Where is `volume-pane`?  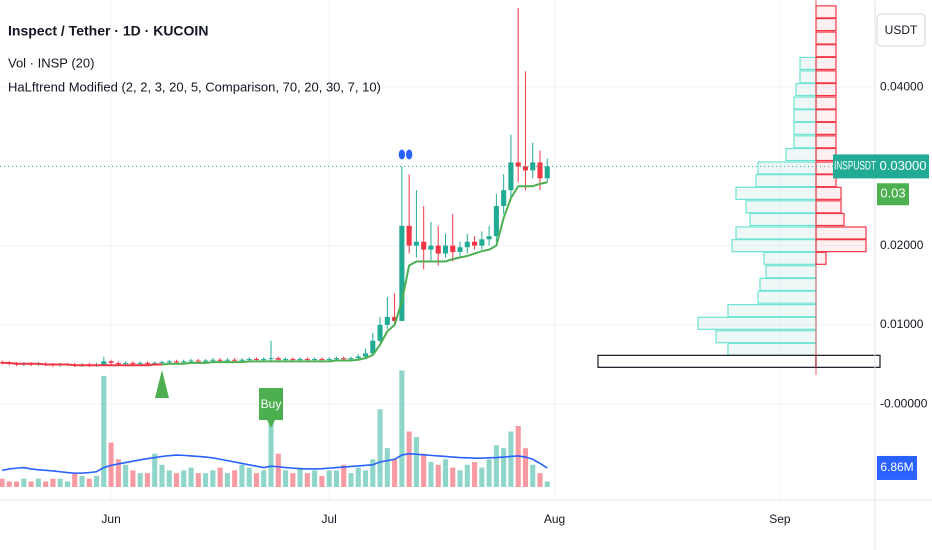 volume-pane is located at coordinates (275, 428).